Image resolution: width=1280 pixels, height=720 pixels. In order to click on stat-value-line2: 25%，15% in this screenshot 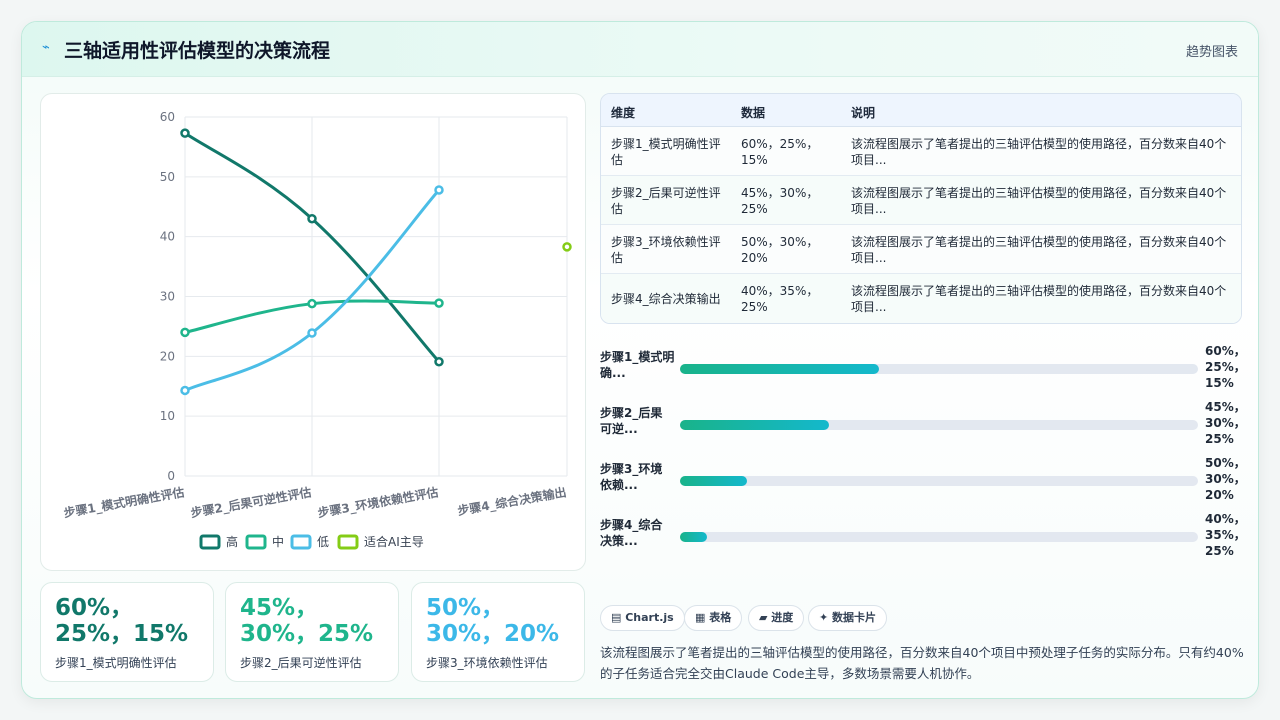, I will do `click(122, 634)`.